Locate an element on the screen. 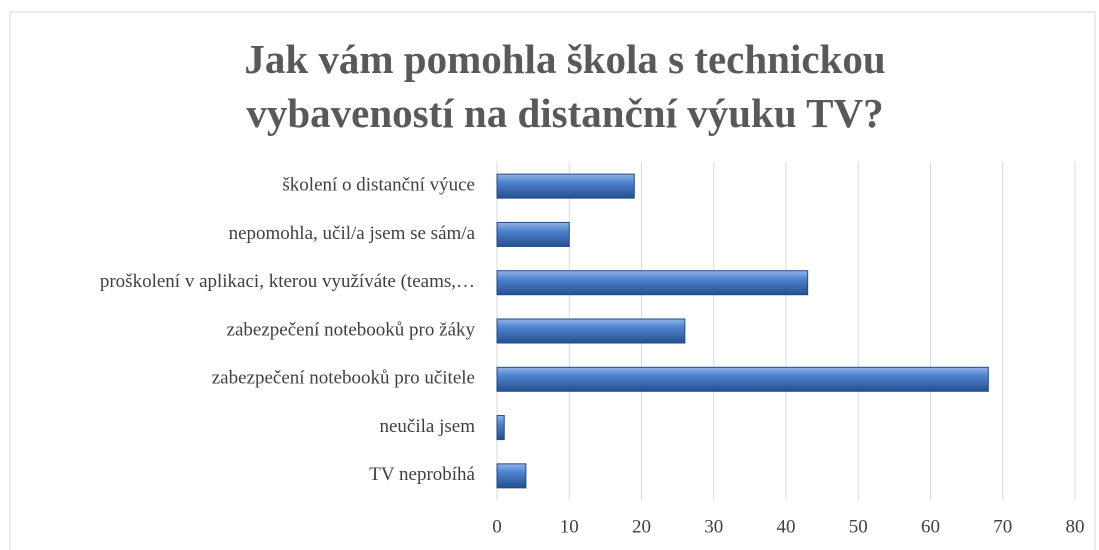 The height and width of the screenshot is (550, 1099). y-tick-label: školení o distanční výuce is located at coordinates (378, 185).